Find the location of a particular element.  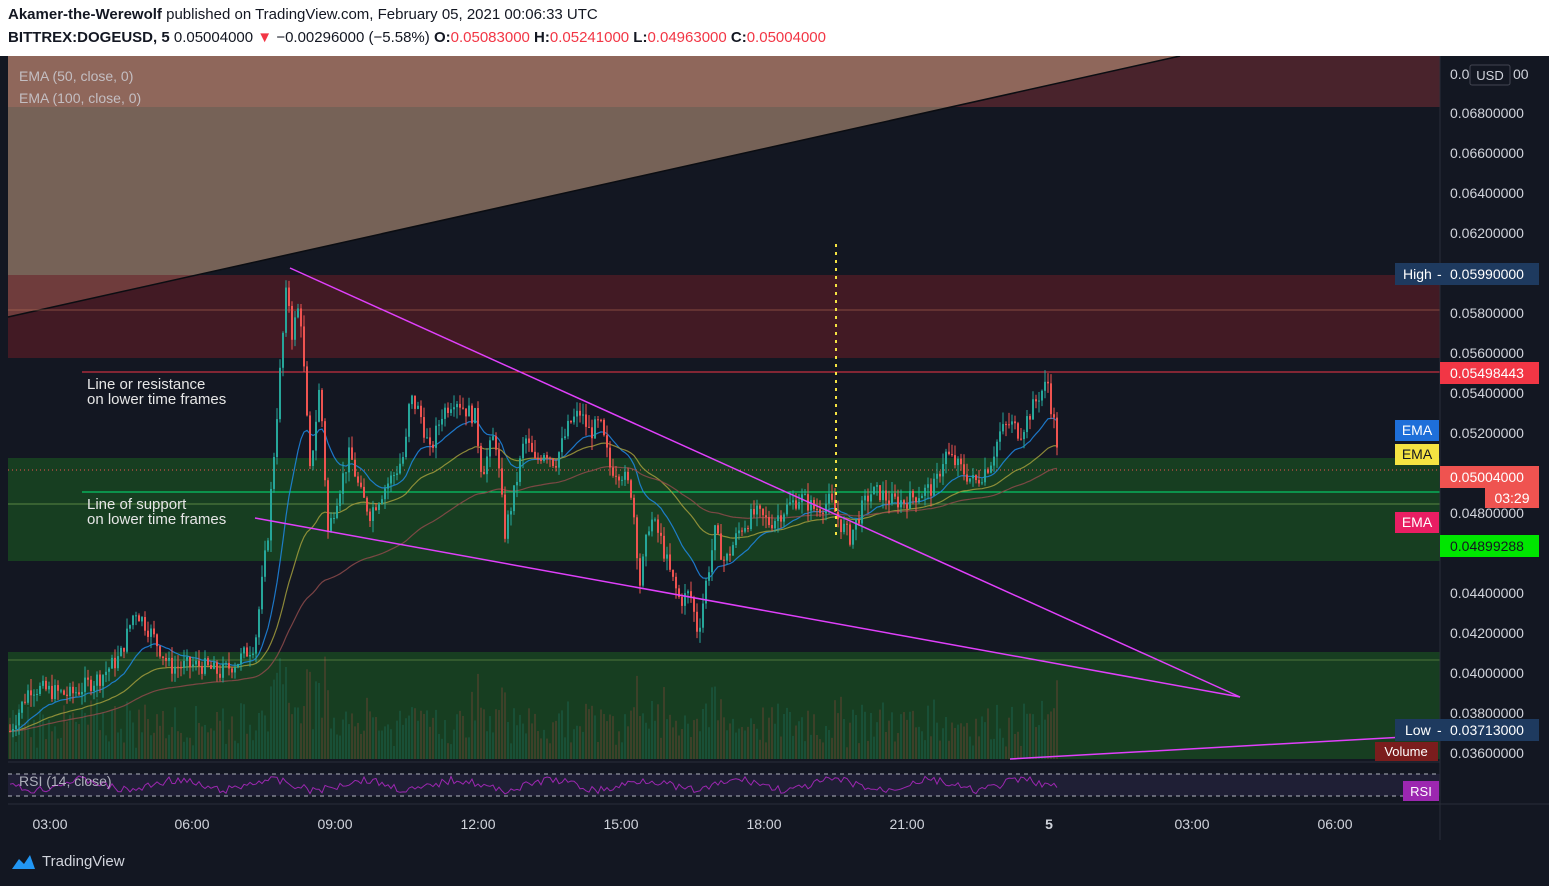

price-tick: 0.06200000 is located at coordinates (1487, 233).